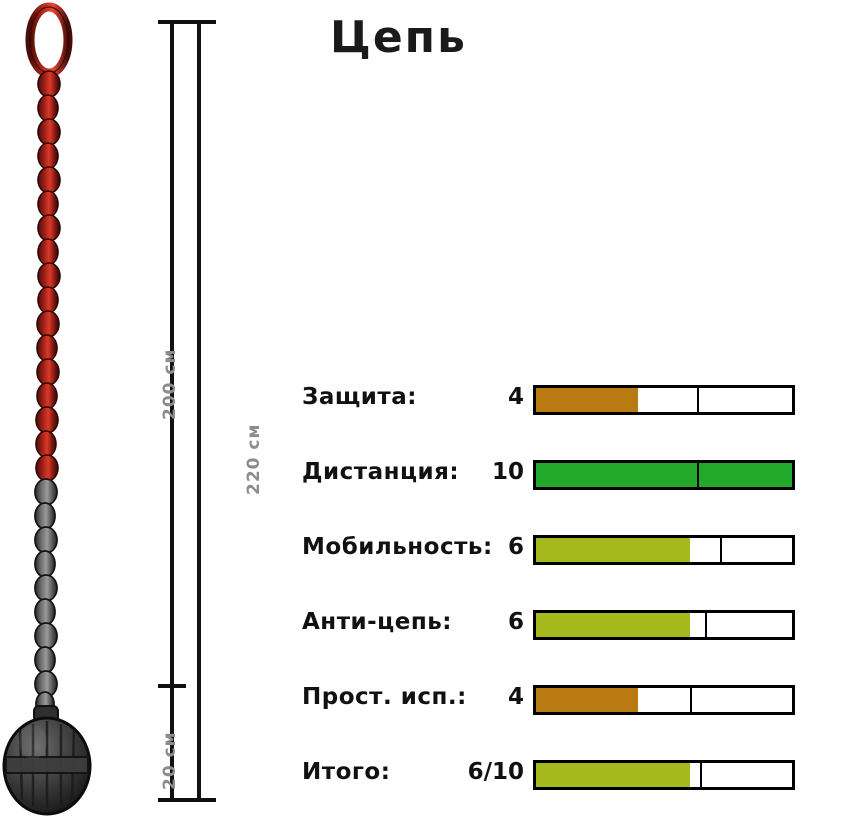  I want to click on chain-links-red, so click(48, 276).